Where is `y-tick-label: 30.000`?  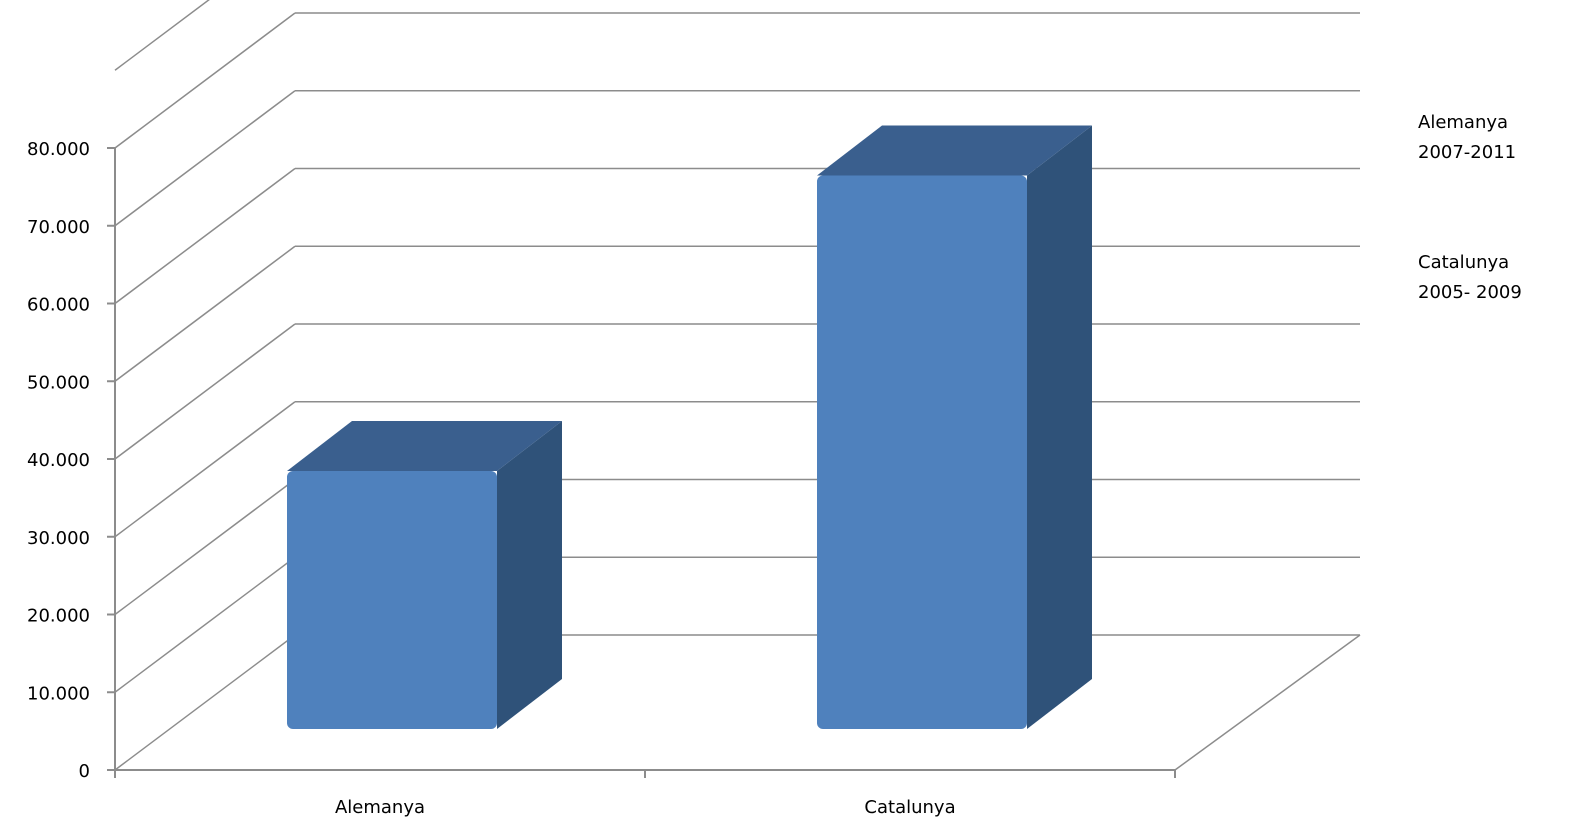
y-tick-label: 30.000 is located at coordinates (58, 538).